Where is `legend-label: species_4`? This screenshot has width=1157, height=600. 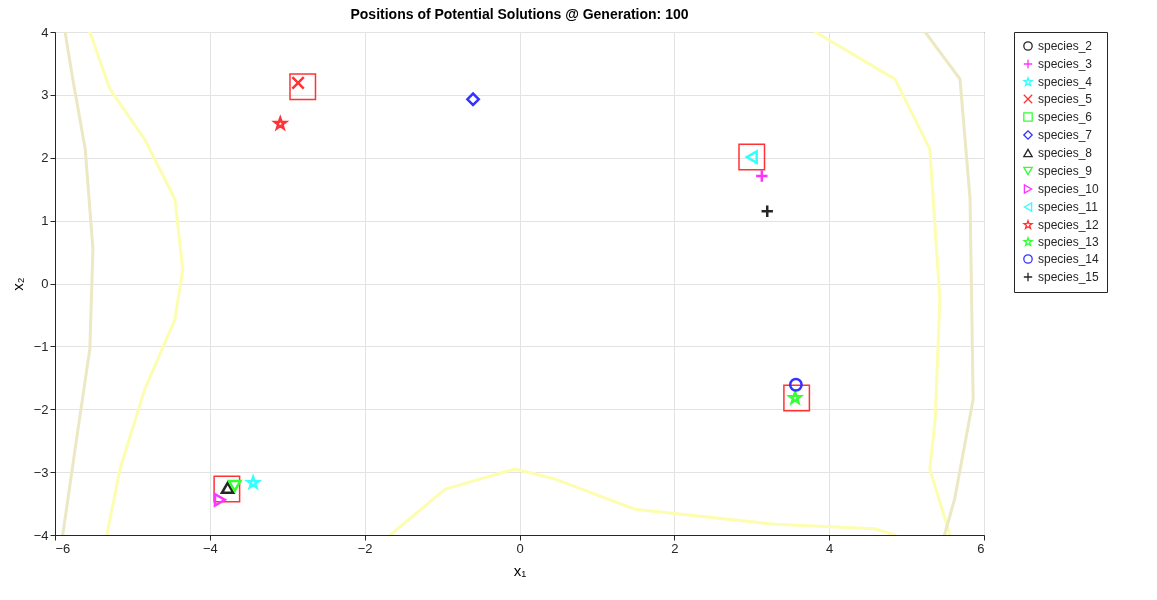 legend-label: species_4 is located at coordinates (1065, 82).